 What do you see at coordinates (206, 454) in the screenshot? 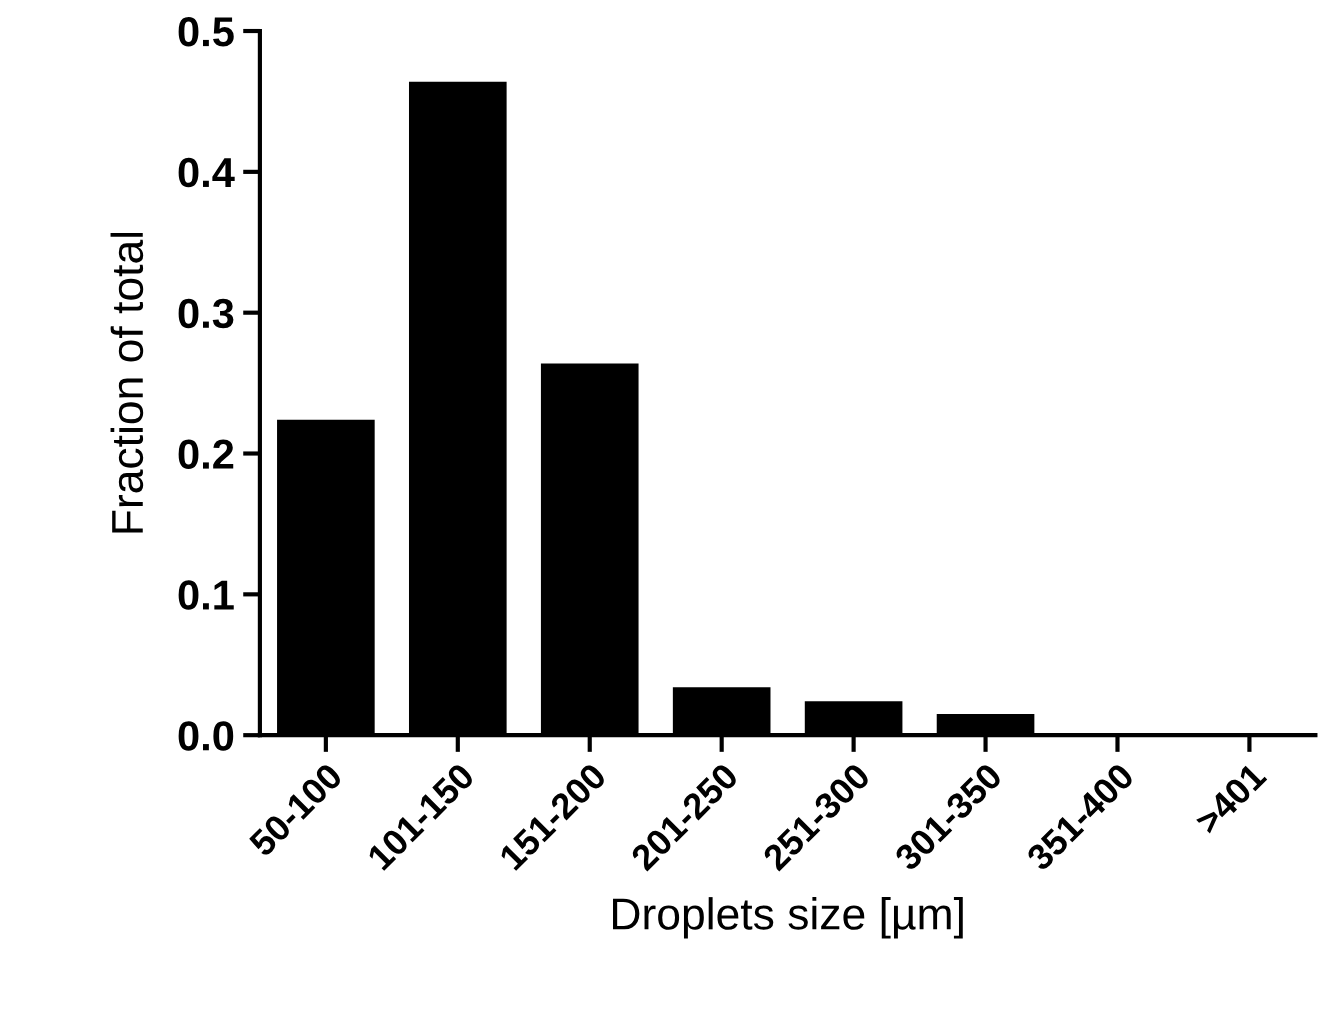
I see `y-tick-label: 0.2` at bounding box center [206, 454].